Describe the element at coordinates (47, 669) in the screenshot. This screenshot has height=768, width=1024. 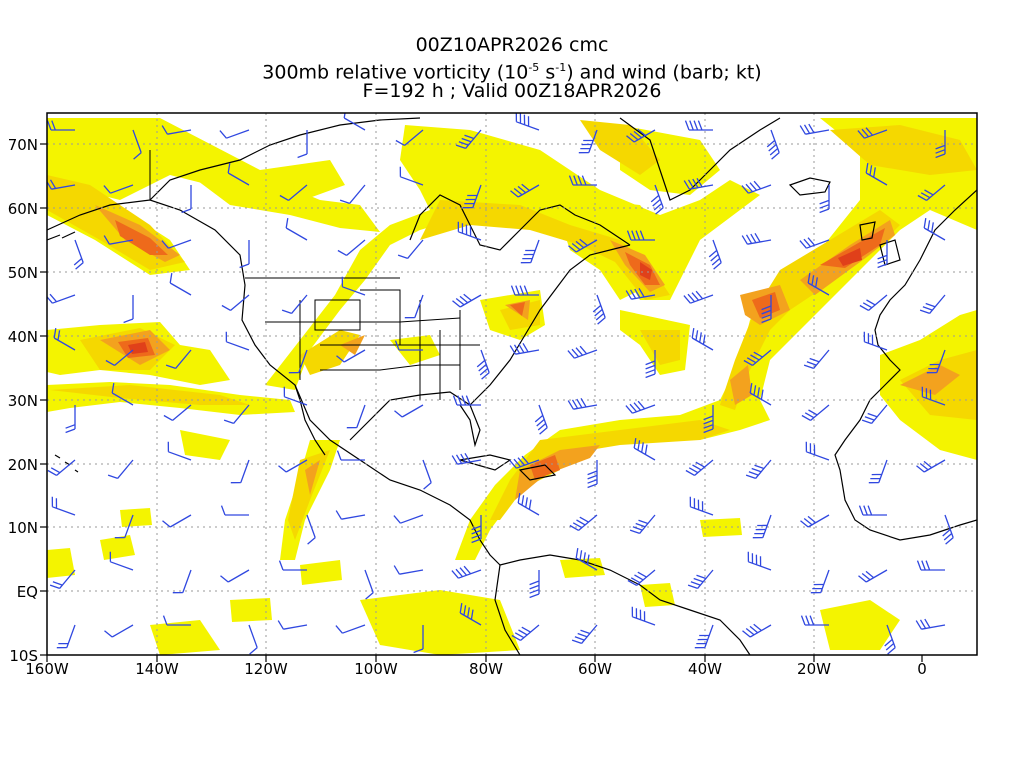
I see `lon-label: 160W` at that location.